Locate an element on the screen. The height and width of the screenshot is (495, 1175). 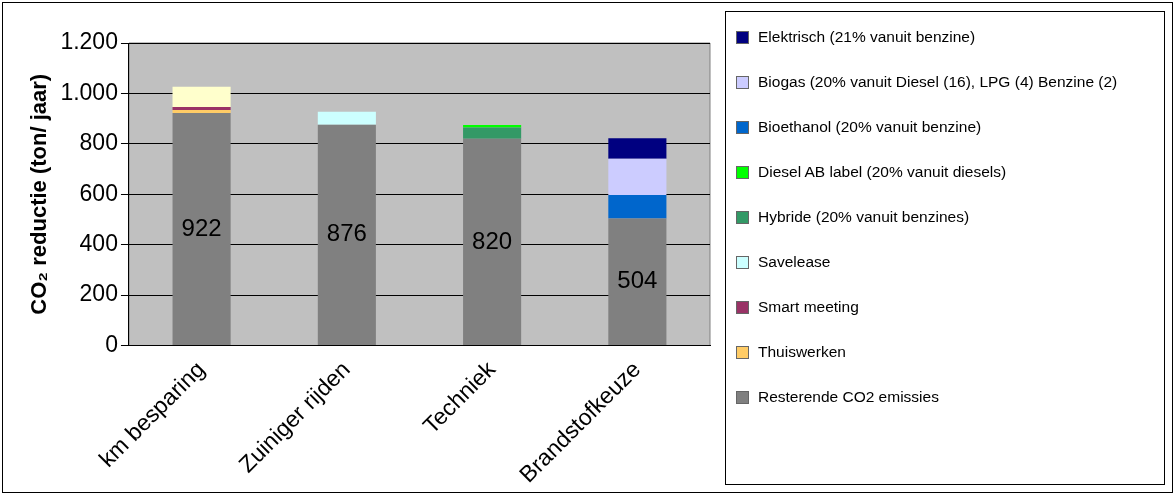
legend-label: Hybride (20% vanuit benzines) is located at coordinates (864, 216).